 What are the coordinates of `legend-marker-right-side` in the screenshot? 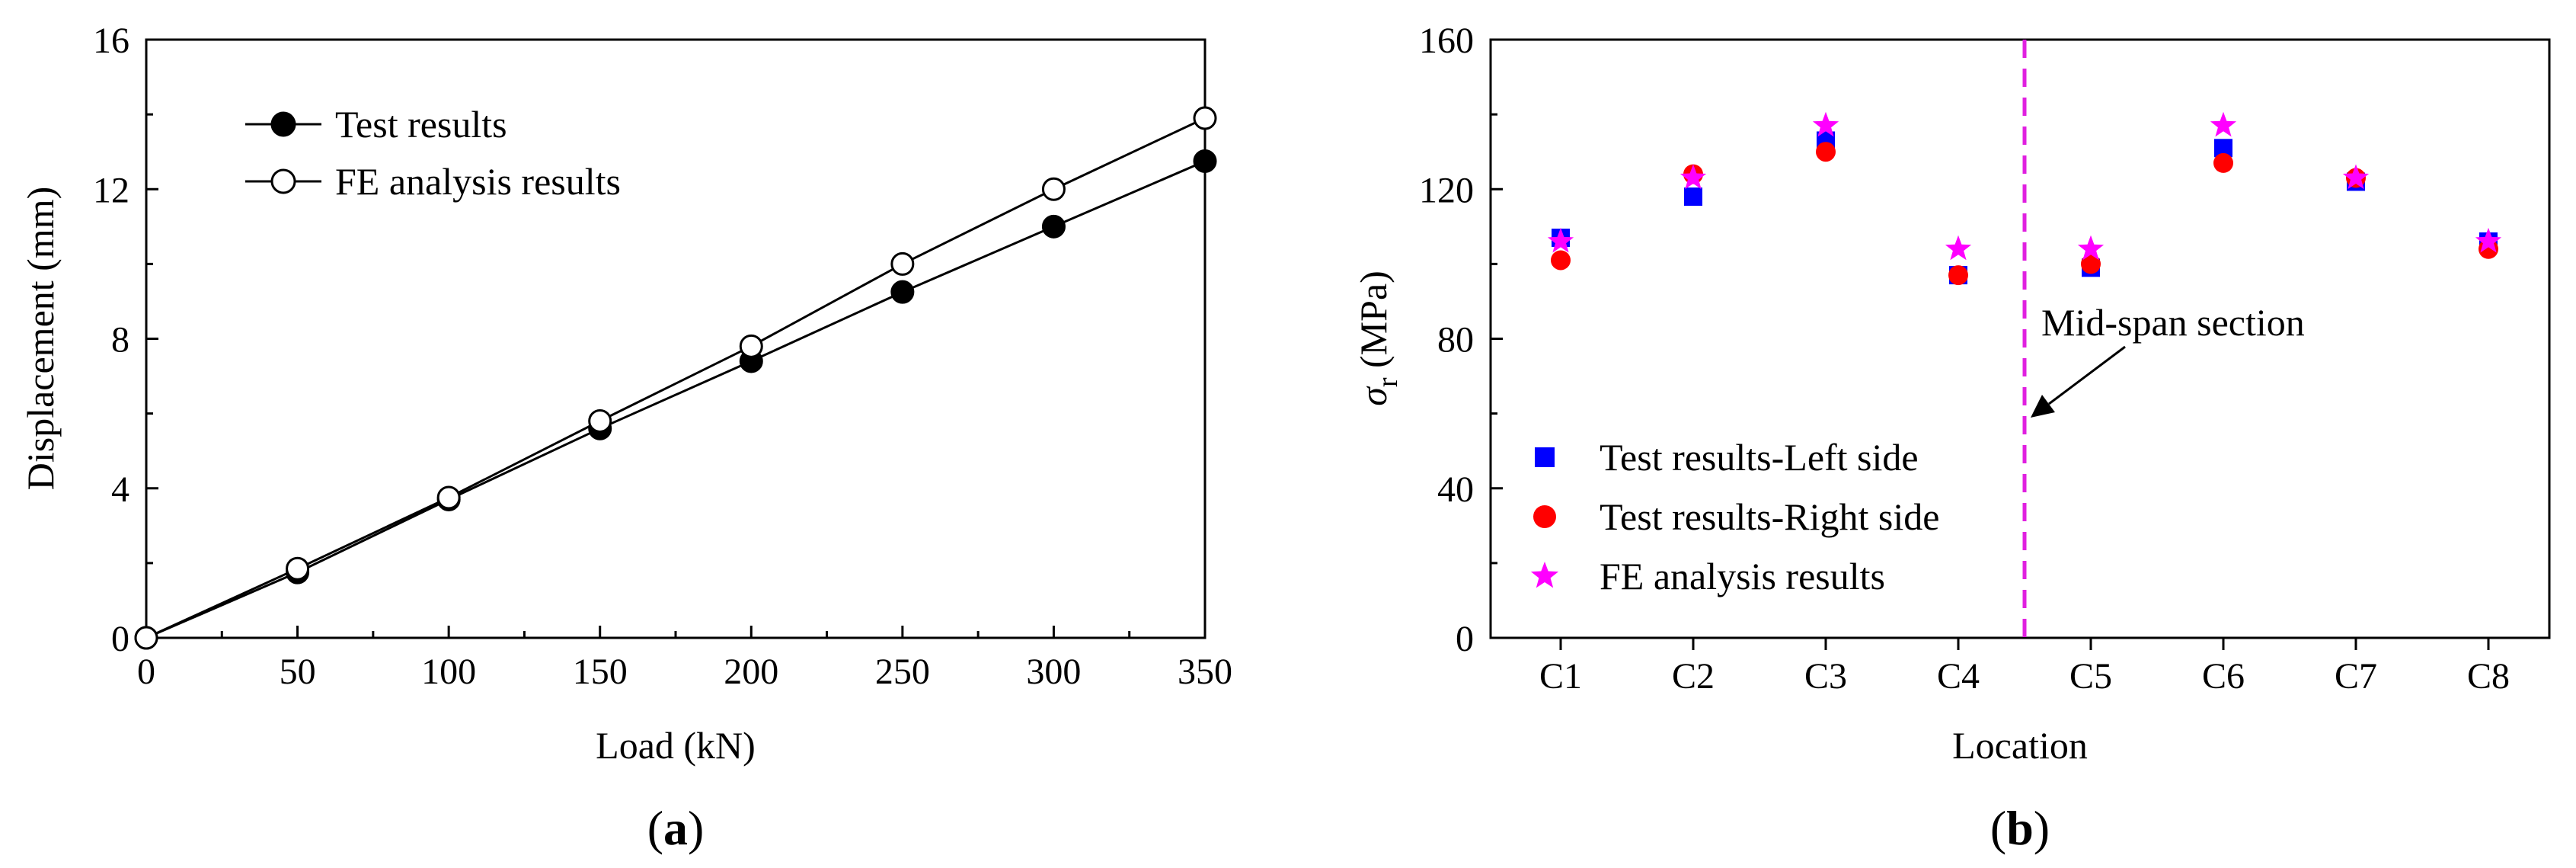 It's located at (1545, 516).